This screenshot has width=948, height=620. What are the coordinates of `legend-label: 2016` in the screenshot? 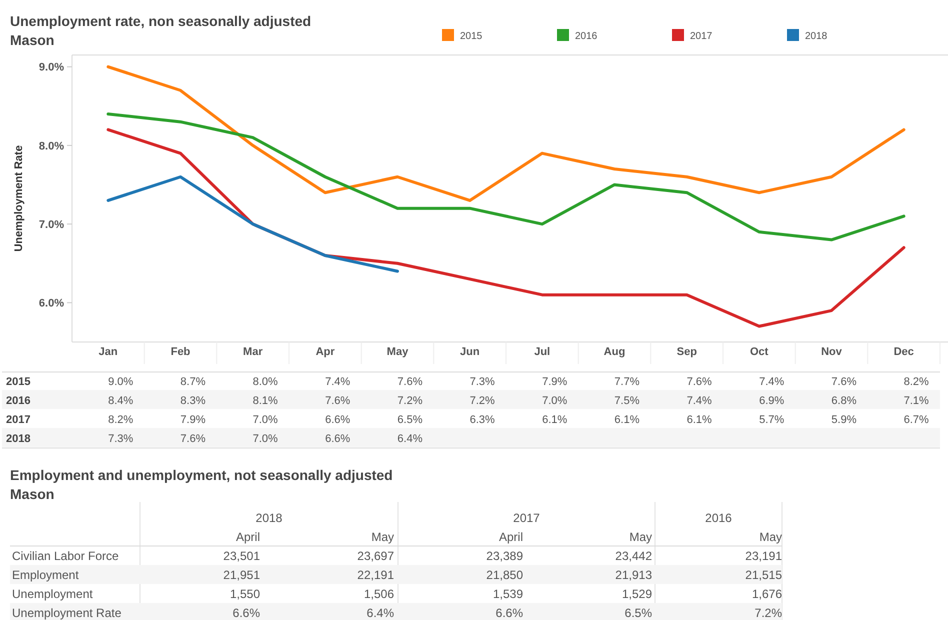 It's located at (586, 36).